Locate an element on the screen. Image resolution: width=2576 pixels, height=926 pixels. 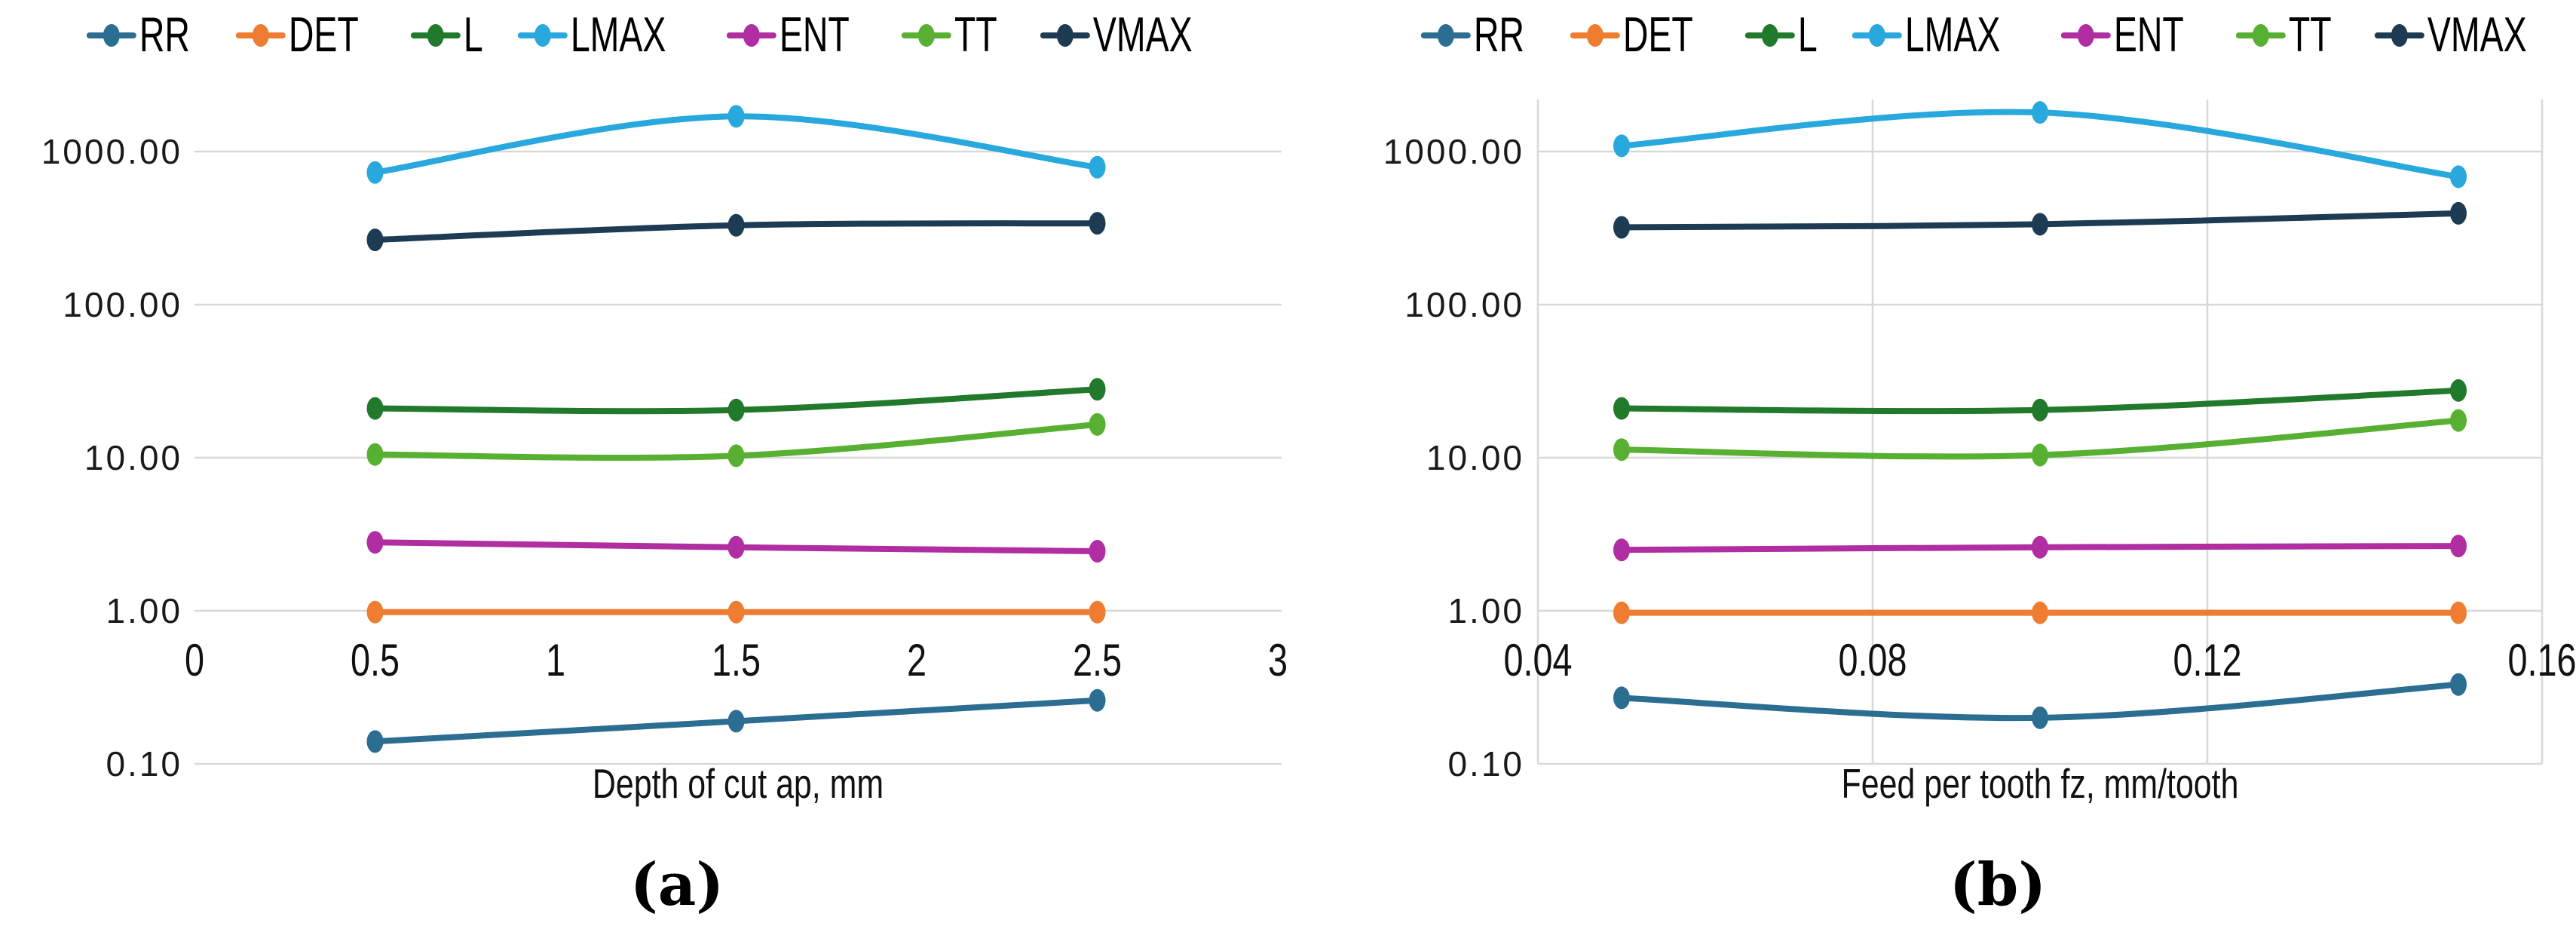
caption-b: (b) is located at coordinates (1998, 885).